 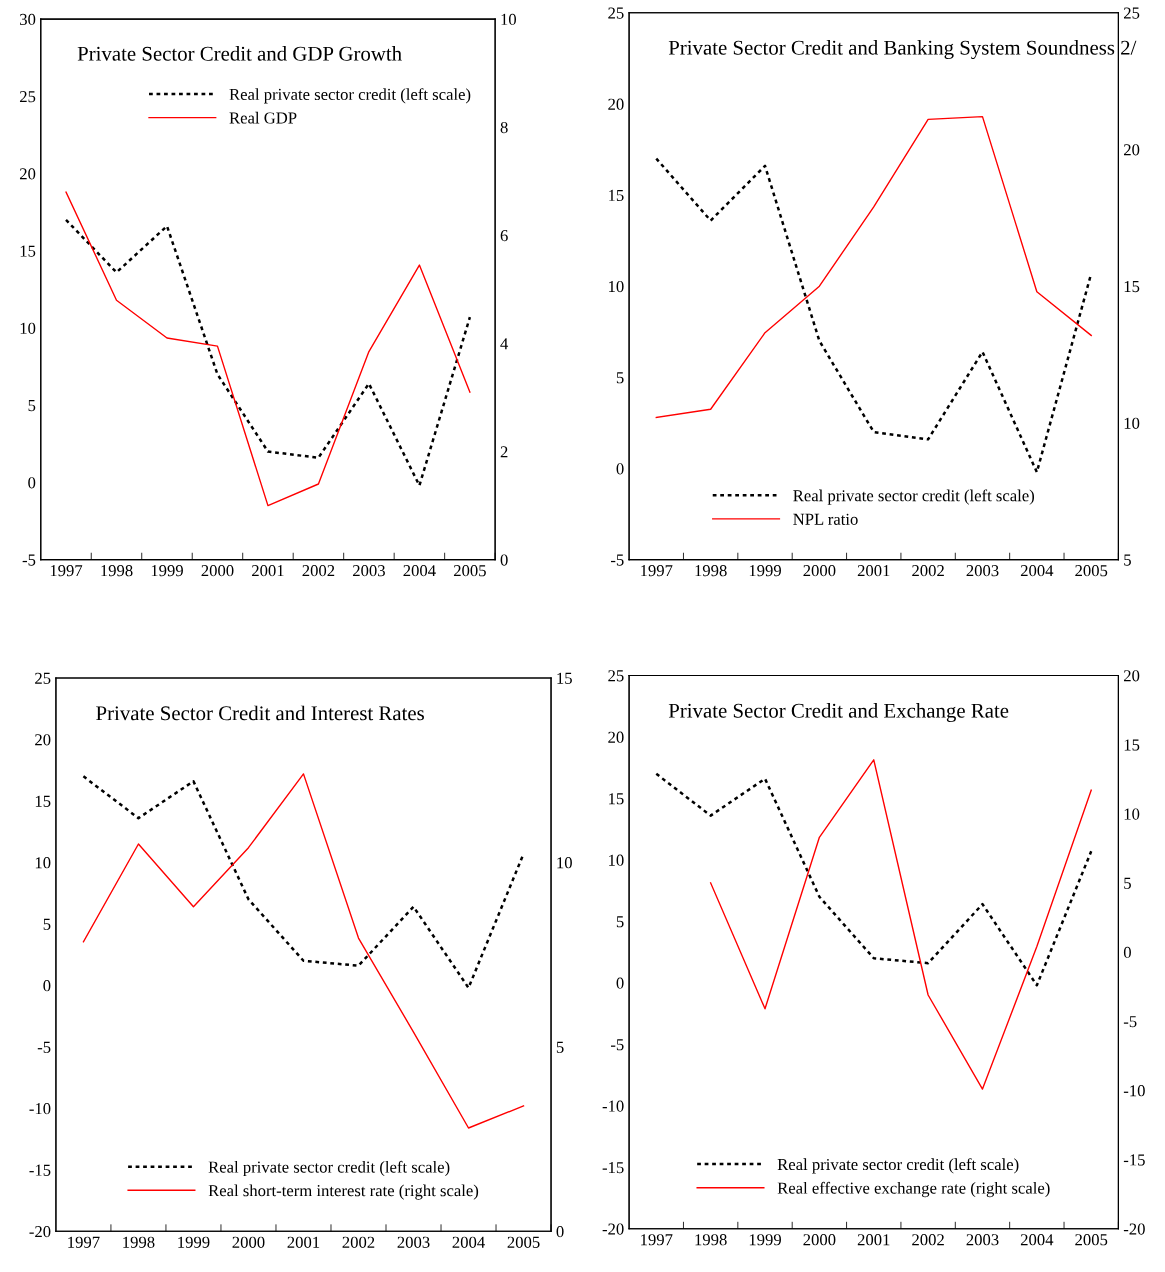 What do you see at coordinates (504, 236) in the screenshot?
I see `y2-tick-label: 6` at bounding box center [504, 236].